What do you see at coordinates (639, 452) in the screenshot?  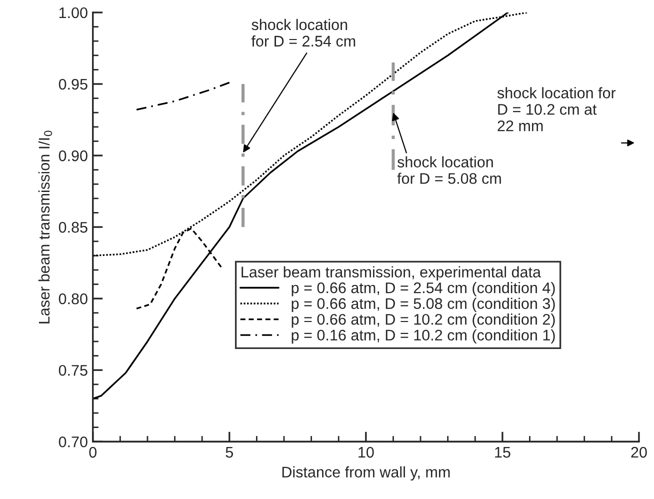 I see `x-tick-label: 20` at bounding box center [639, 452].